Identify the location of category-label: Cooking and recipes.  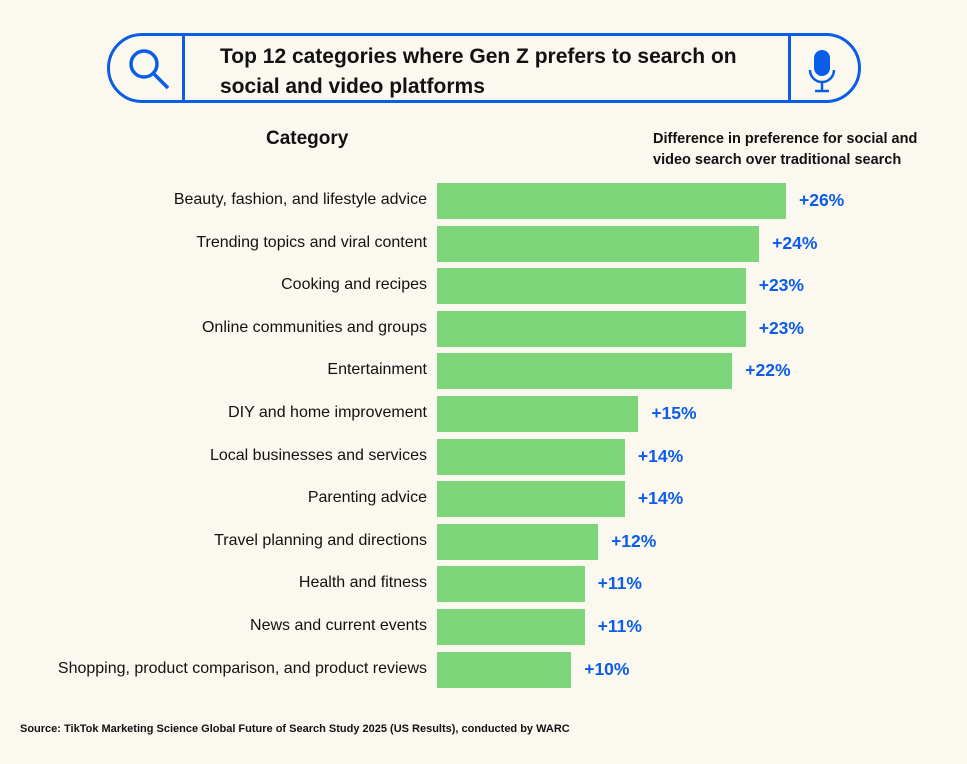
(354, 285).